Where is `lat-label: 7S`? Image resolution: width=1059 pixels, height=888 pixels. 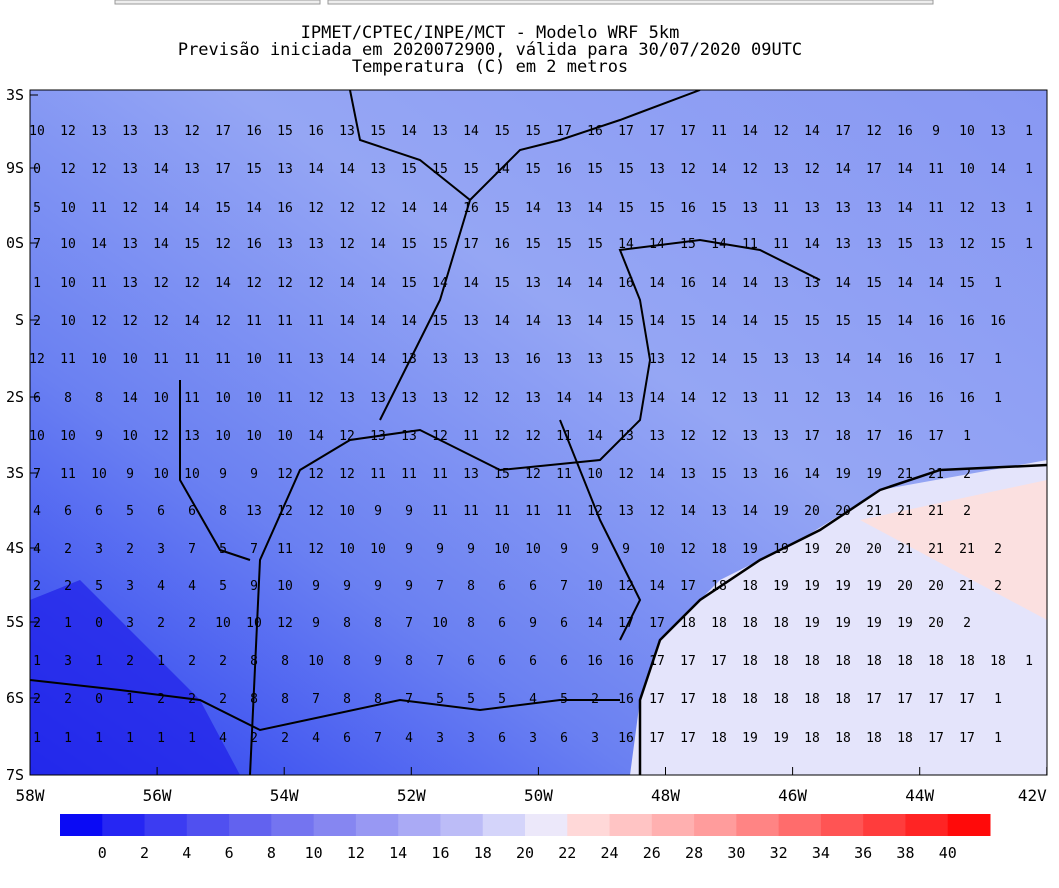 lat-label: 7S is located at coordinates (15, 775).